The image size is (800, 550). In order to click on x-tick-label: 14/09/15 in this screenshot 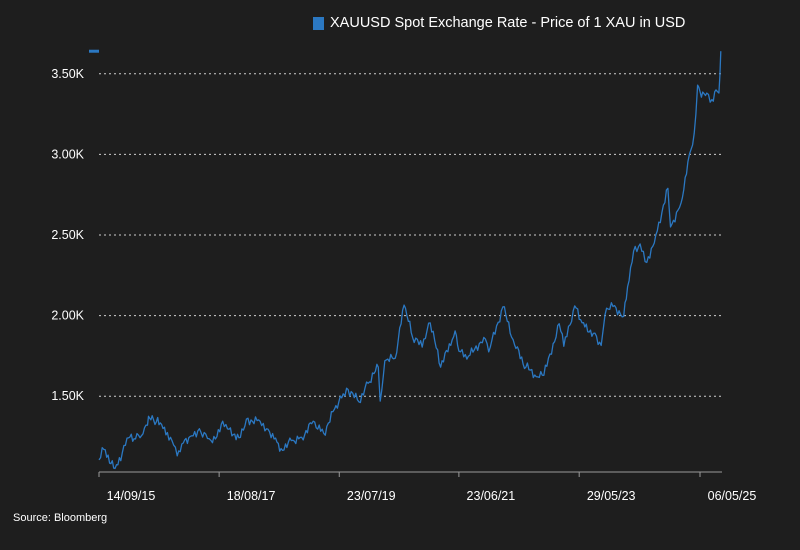, I will do `click(131, 496)`.